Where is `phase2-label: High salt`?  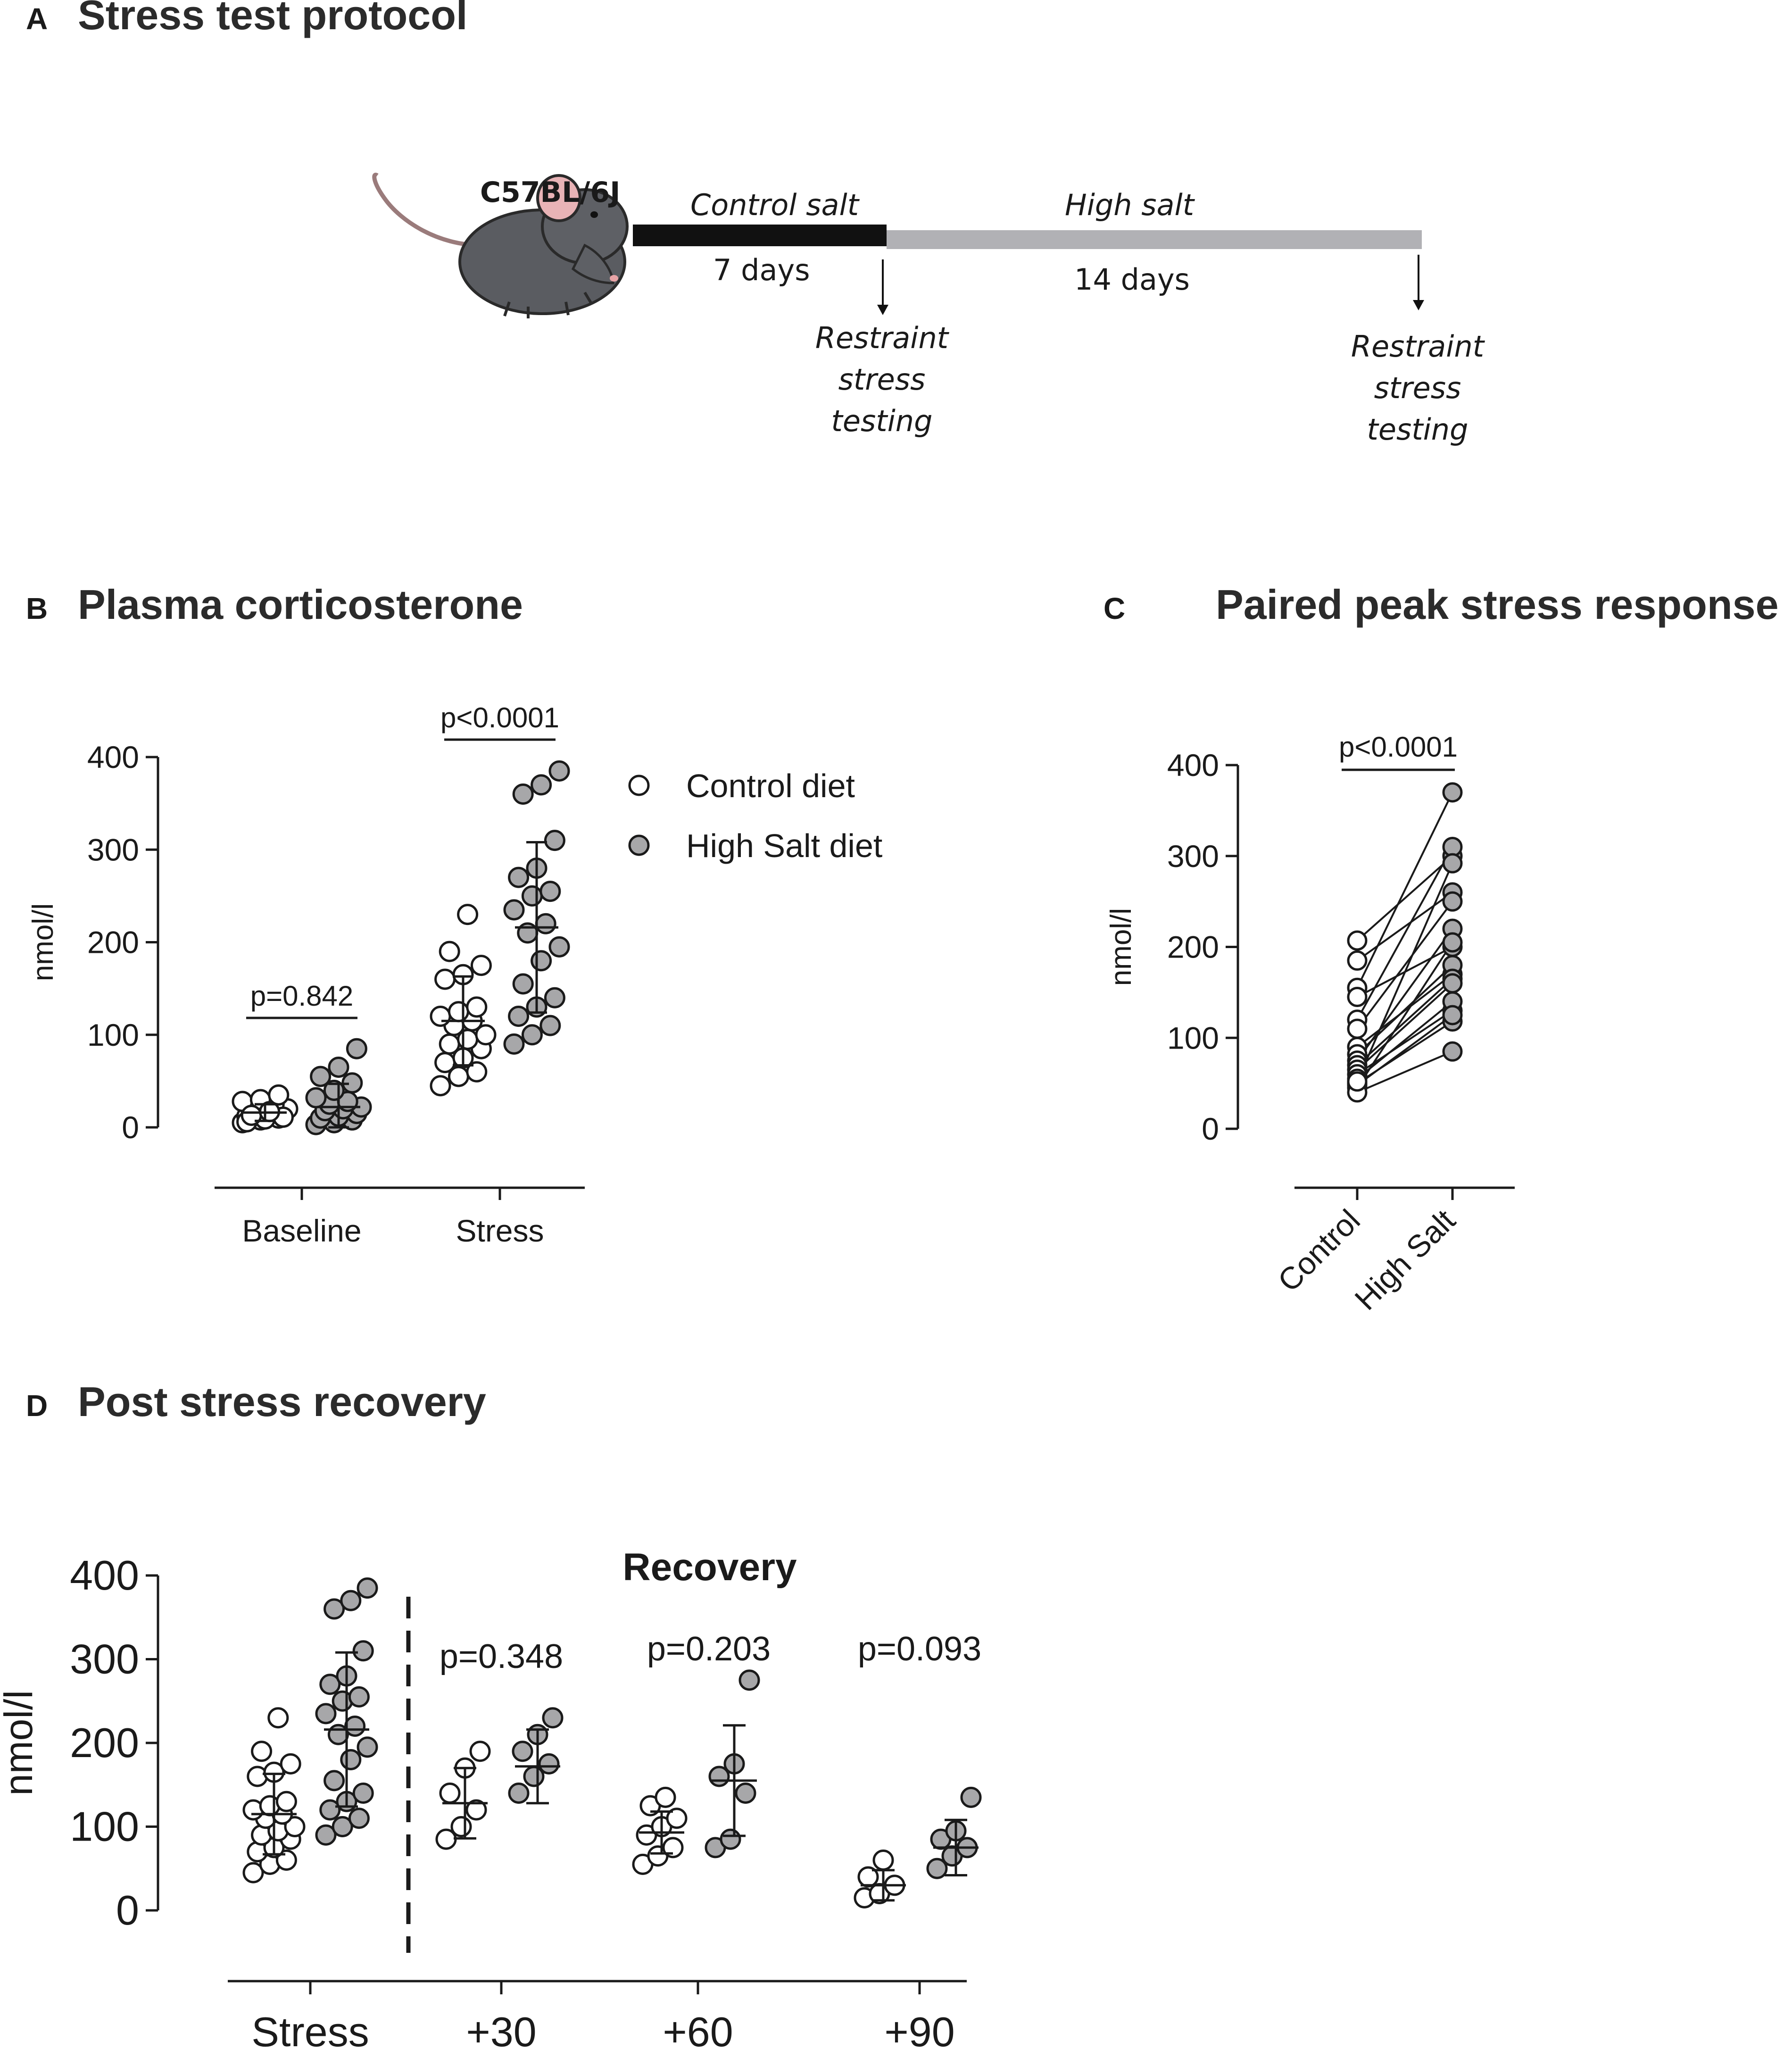
phase2-label: High salt is located at coordinates (1130, 205).